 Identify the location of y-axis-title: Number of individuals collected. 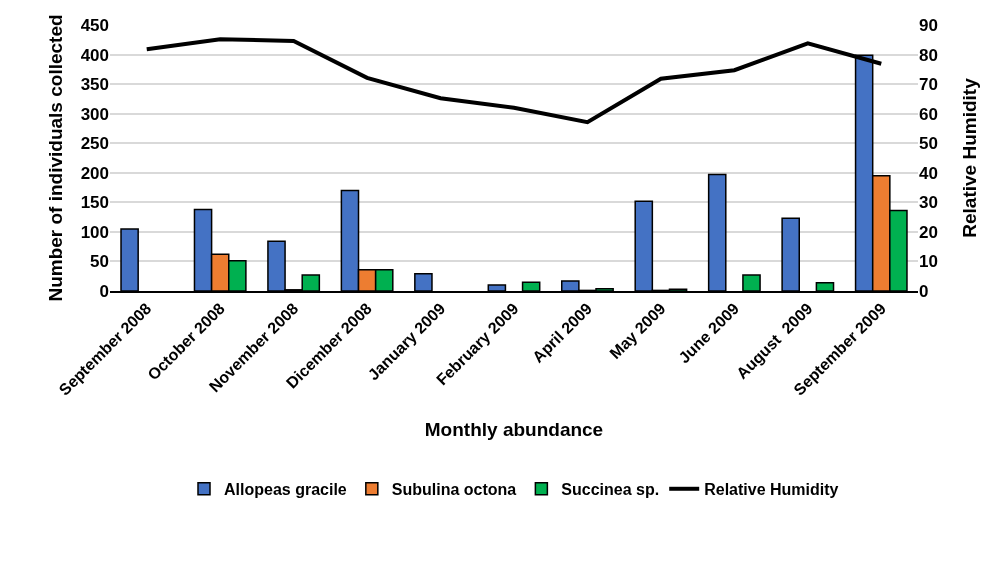
(55, 158).